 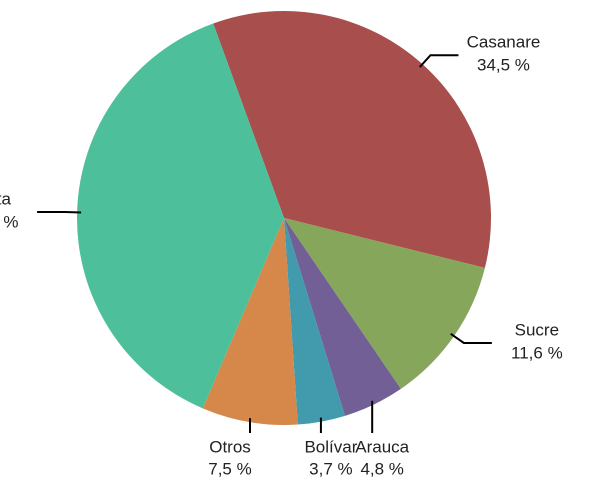 I want to click on slice-label: Arauca, so click(x=382, y=446).